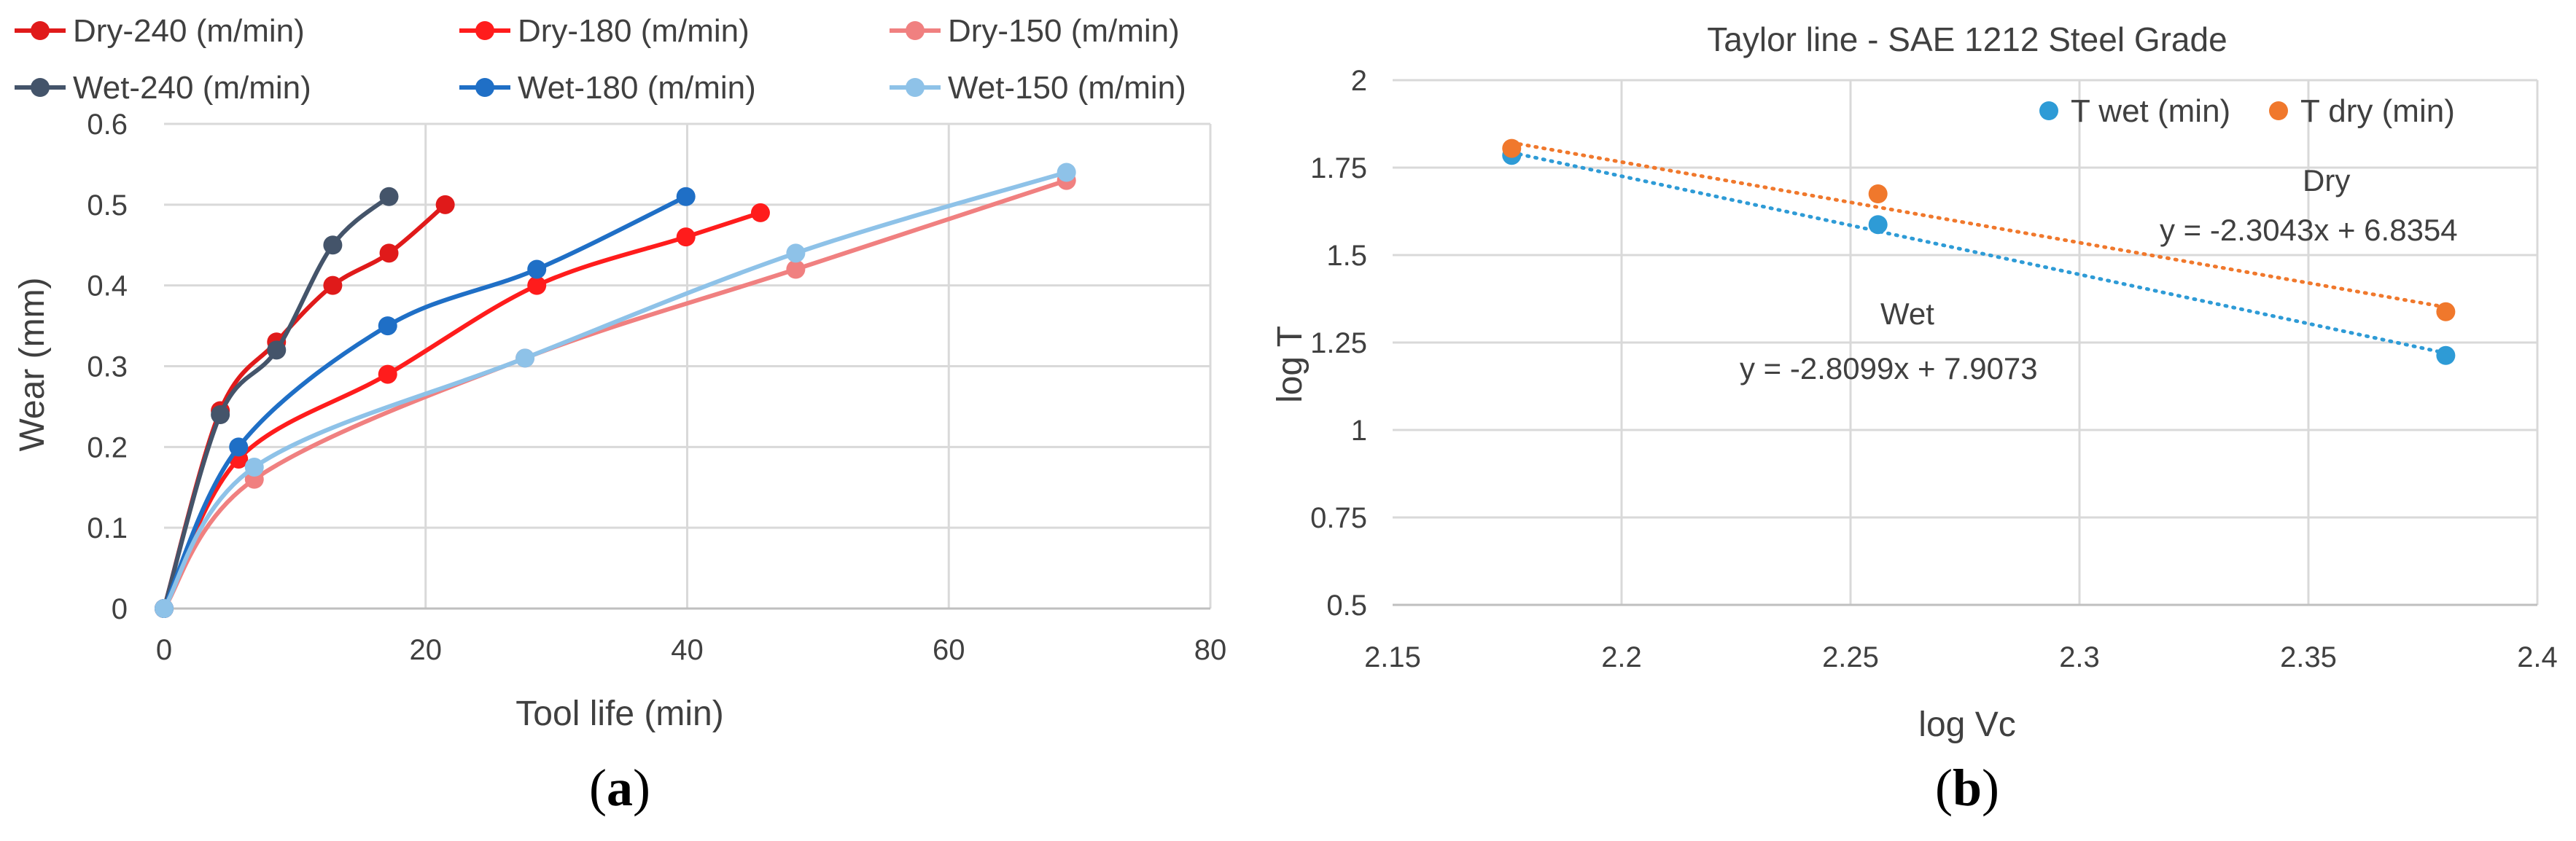  Describe the element at coordinates (634, 31) in the screenshot. I see `legend-label: Dry-180 (m/min)` at that location.